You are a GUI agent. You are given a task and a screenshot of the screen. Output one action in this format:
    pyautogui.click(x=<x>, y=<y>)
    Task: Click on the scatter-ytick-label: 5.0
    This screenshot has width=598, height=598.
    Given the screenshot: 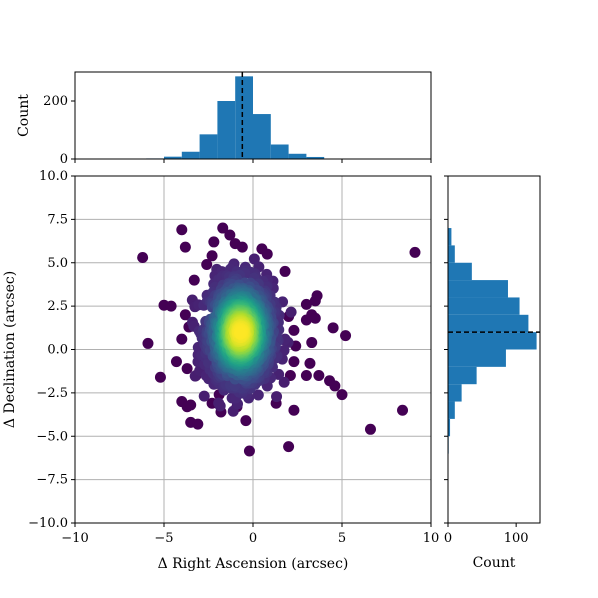 What is the action you would take?
    pyautogui.click(x=57, y=263)
    